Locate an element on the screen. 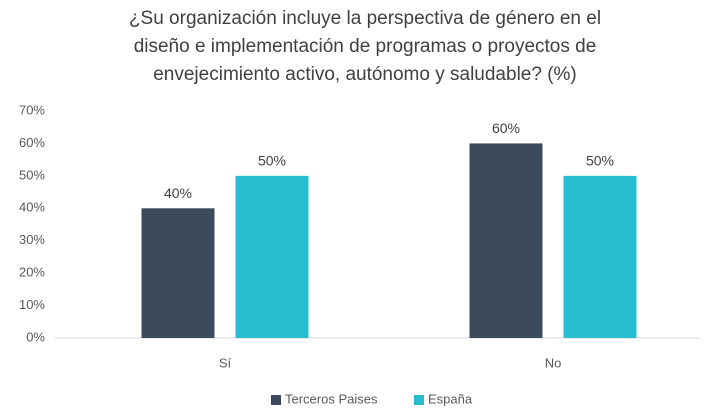  data-label: 60% is located at coordinates (506, 128).